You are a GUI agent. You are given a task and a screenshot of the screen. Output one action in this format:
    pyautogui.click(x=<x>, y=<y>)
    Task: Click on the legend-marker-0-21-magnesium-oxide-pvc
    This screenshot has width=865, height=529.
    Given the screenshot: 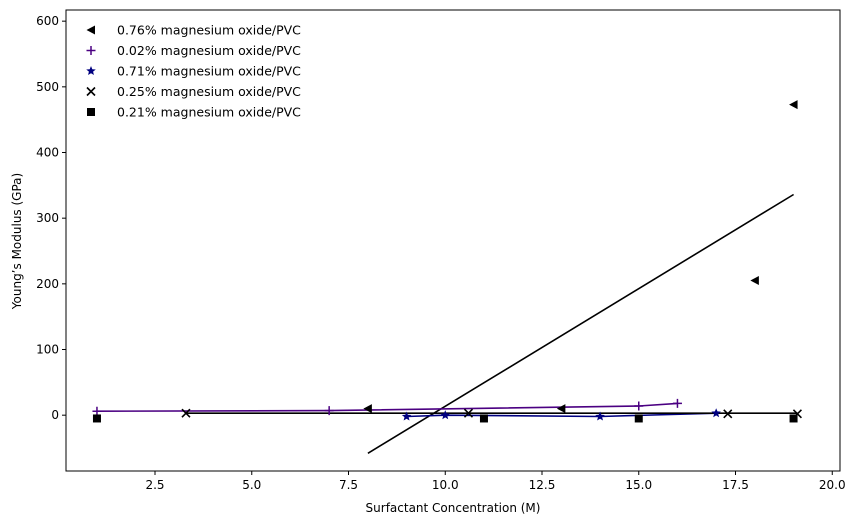 What is the action you would take?
    pyautogui.click(x=91, y=112)
    